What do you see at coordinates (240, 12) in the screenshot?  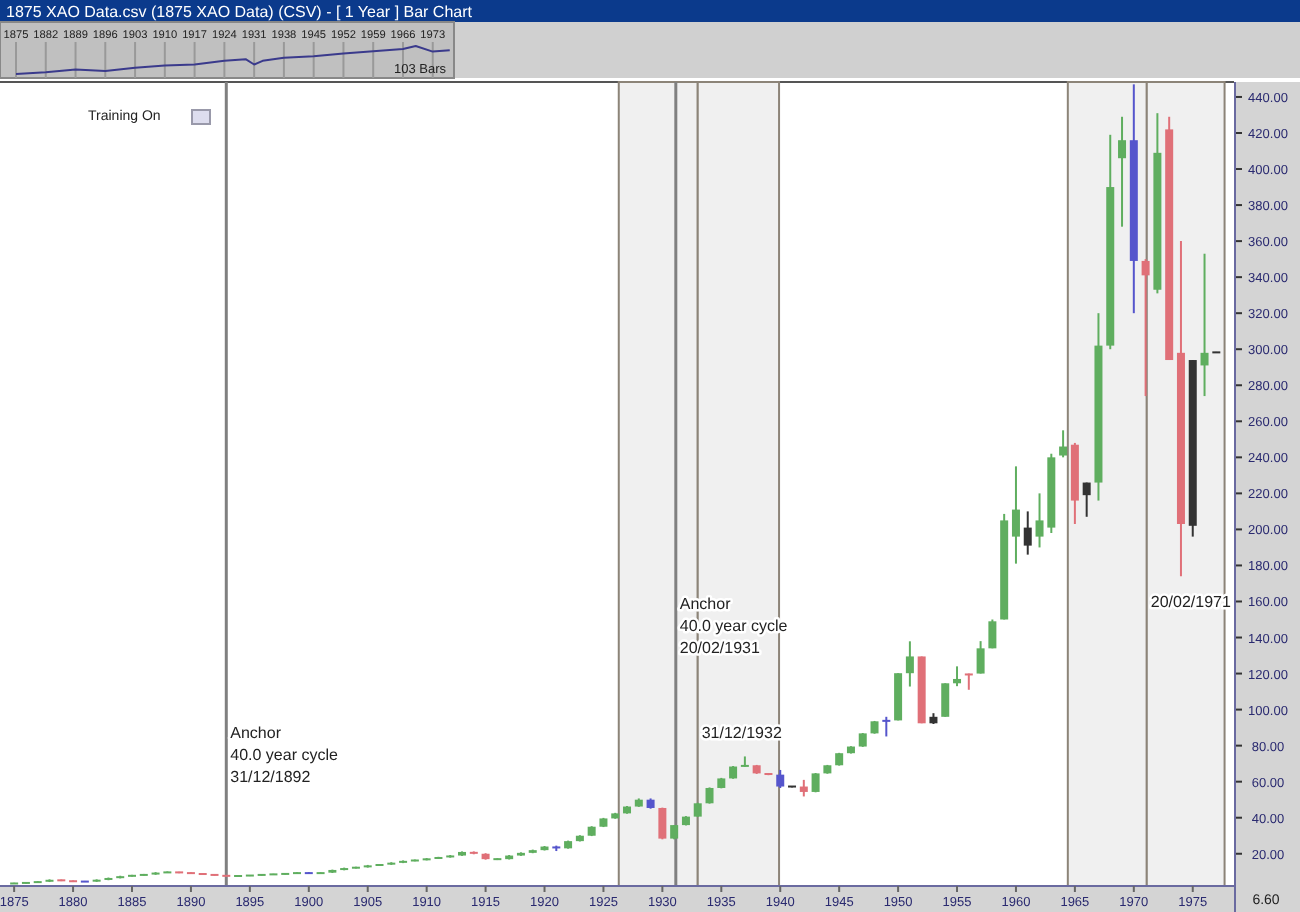 I see `chart-title: 1875 XAO Data.csv (1875 XAO Data) (CSV) - [ 1 Year ] Bar Chart` at bounding box center [240, 12].